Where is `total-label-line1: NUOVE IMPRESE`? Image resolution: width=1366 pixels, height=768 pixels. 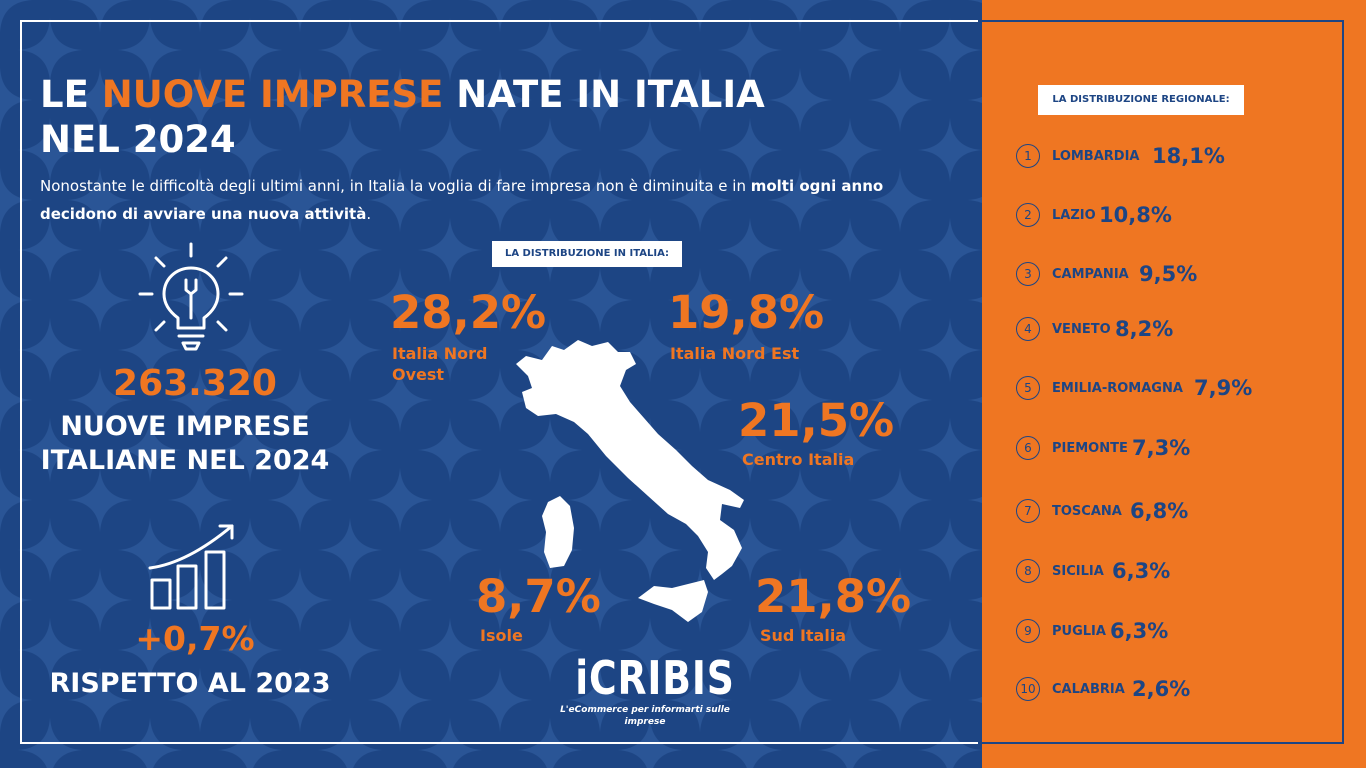
total-label-line1: NUOVE IMPRESE is located at coordinates (185, 426).